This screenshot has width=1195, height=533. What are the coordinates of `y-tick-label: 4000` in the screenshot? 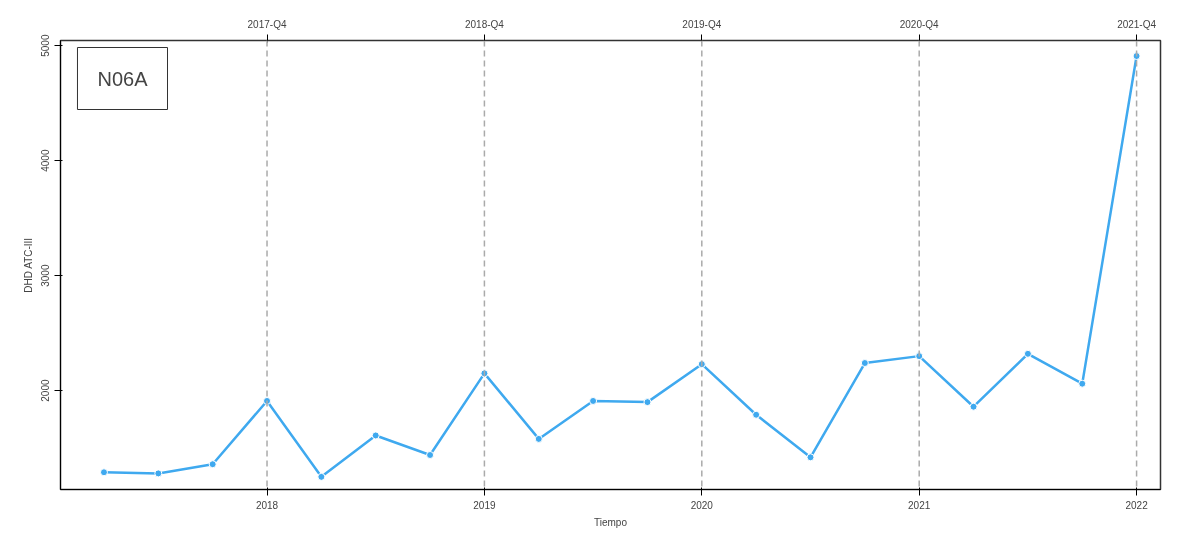 It's located at (46, 160).